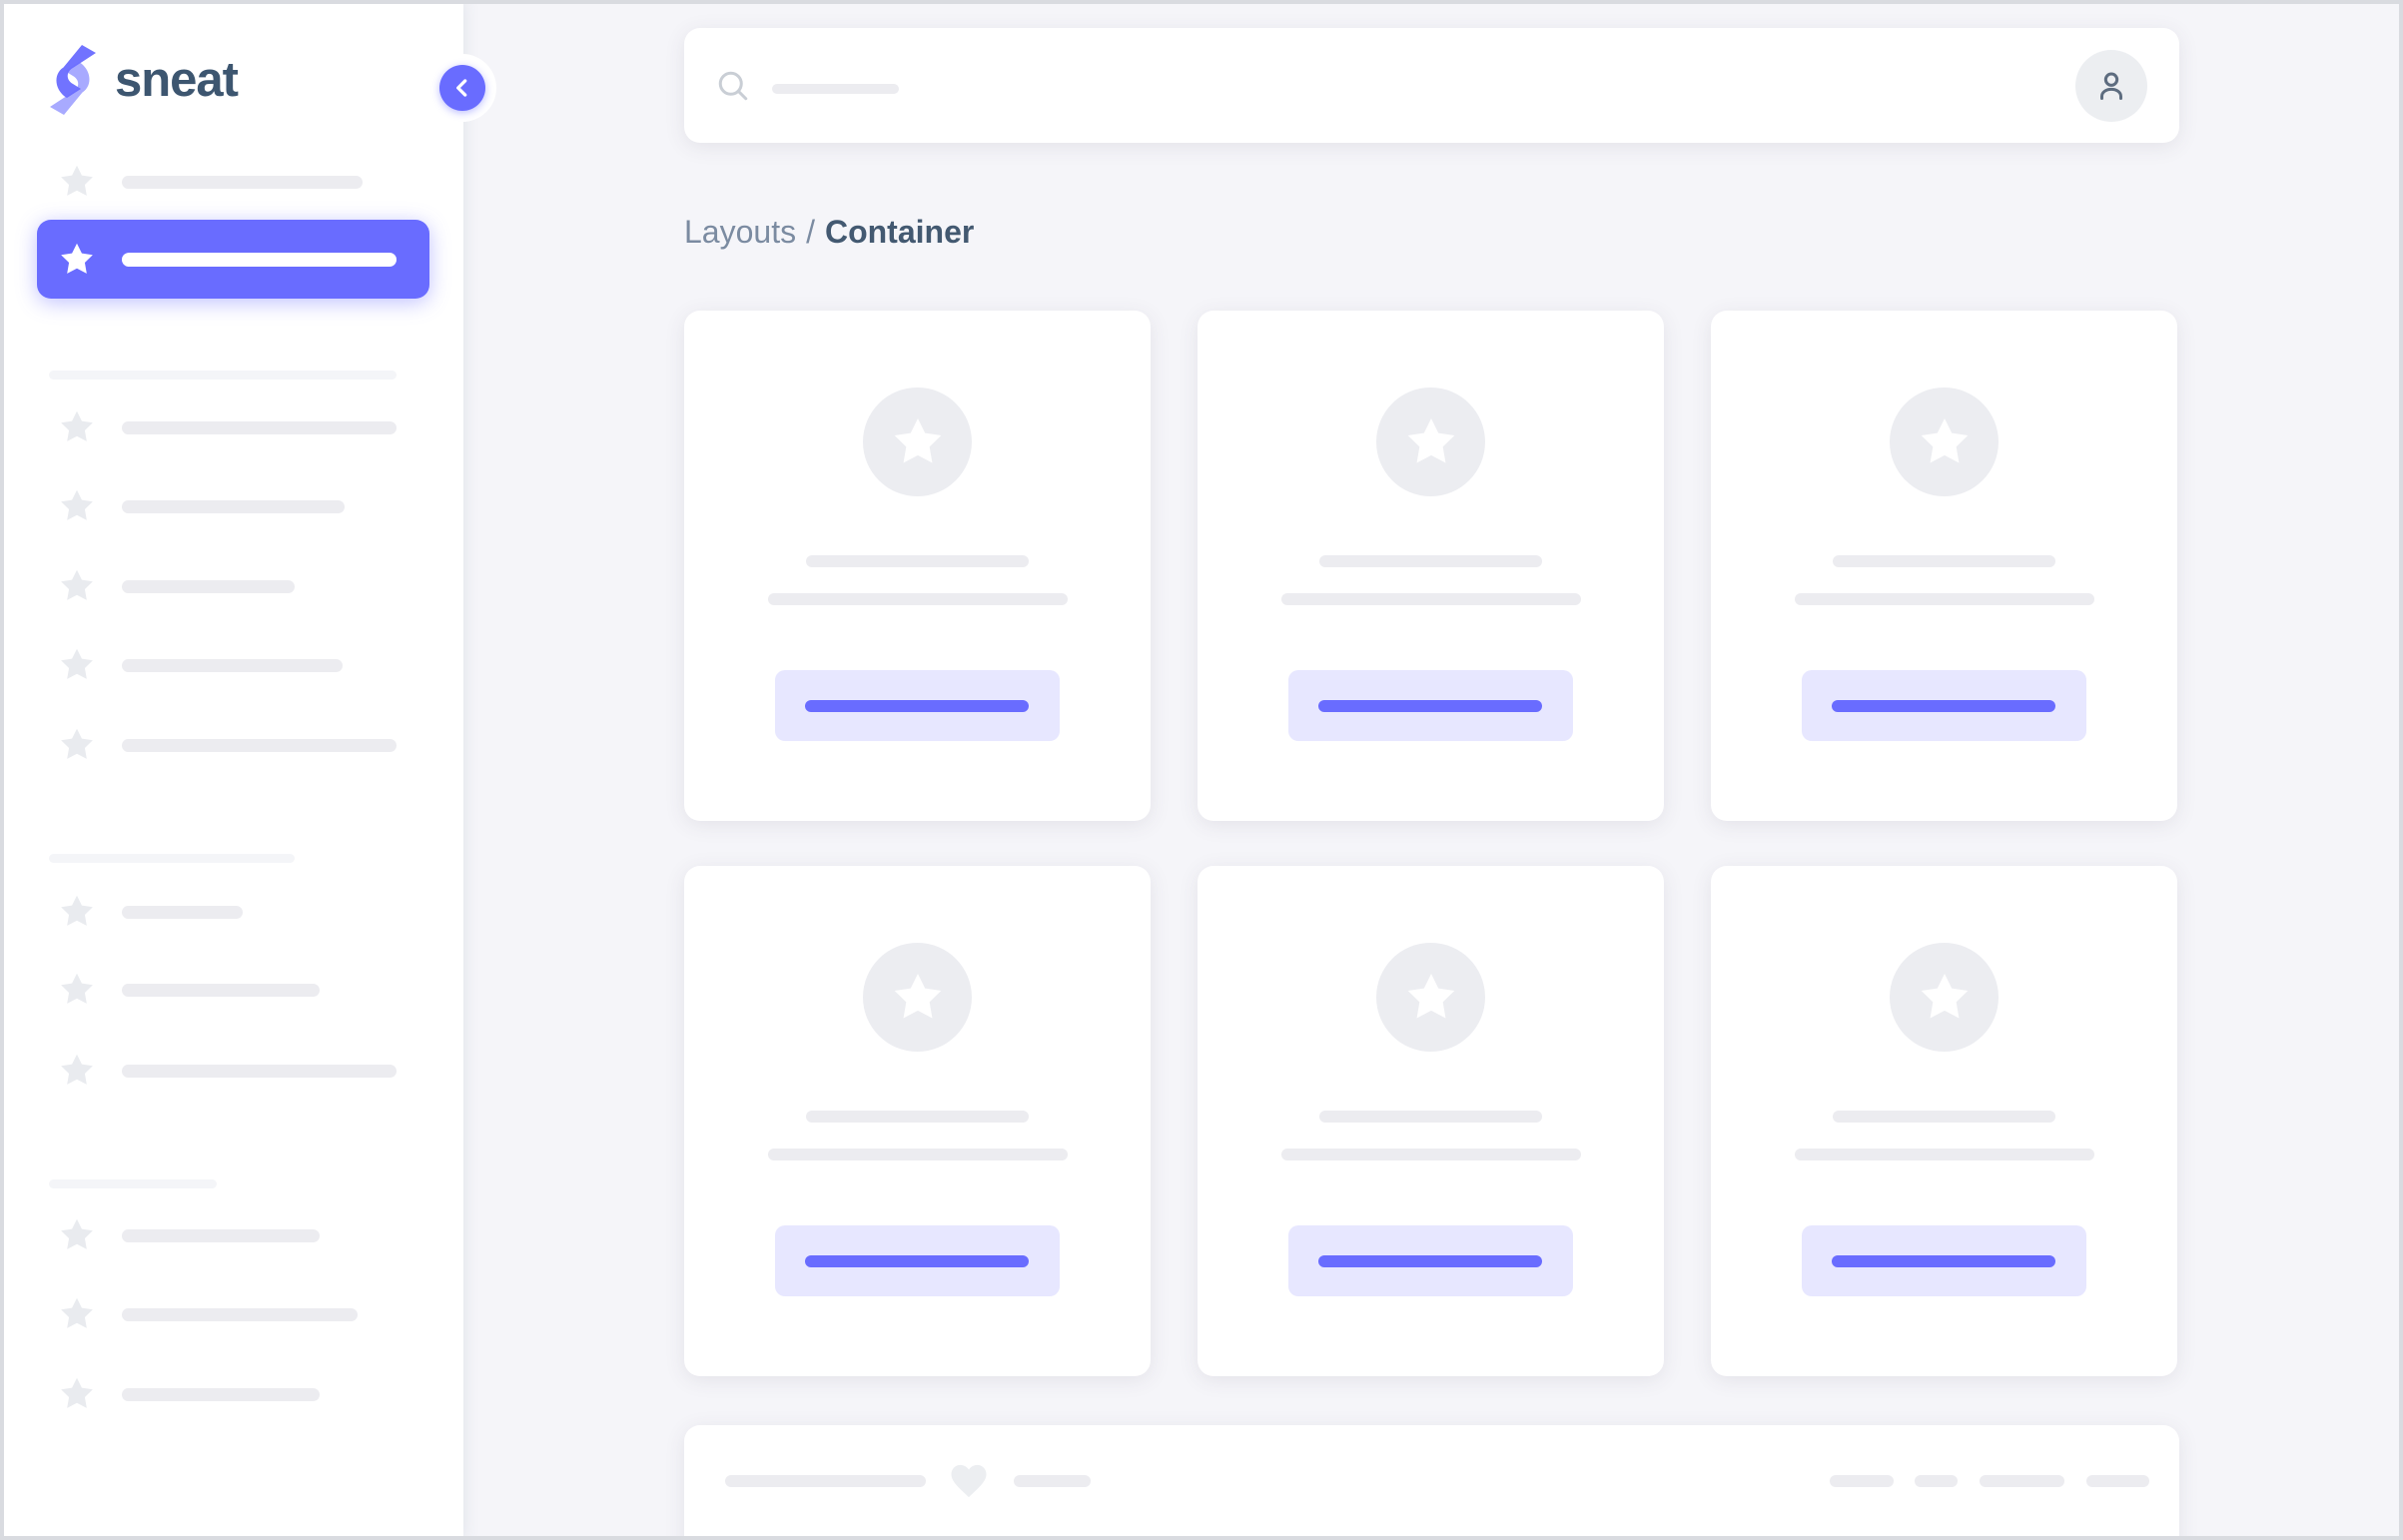 The width and height of the screenshot is (2403, 1540). I want to click on breadcrumb: Layouts / Container, so click(829, 232).